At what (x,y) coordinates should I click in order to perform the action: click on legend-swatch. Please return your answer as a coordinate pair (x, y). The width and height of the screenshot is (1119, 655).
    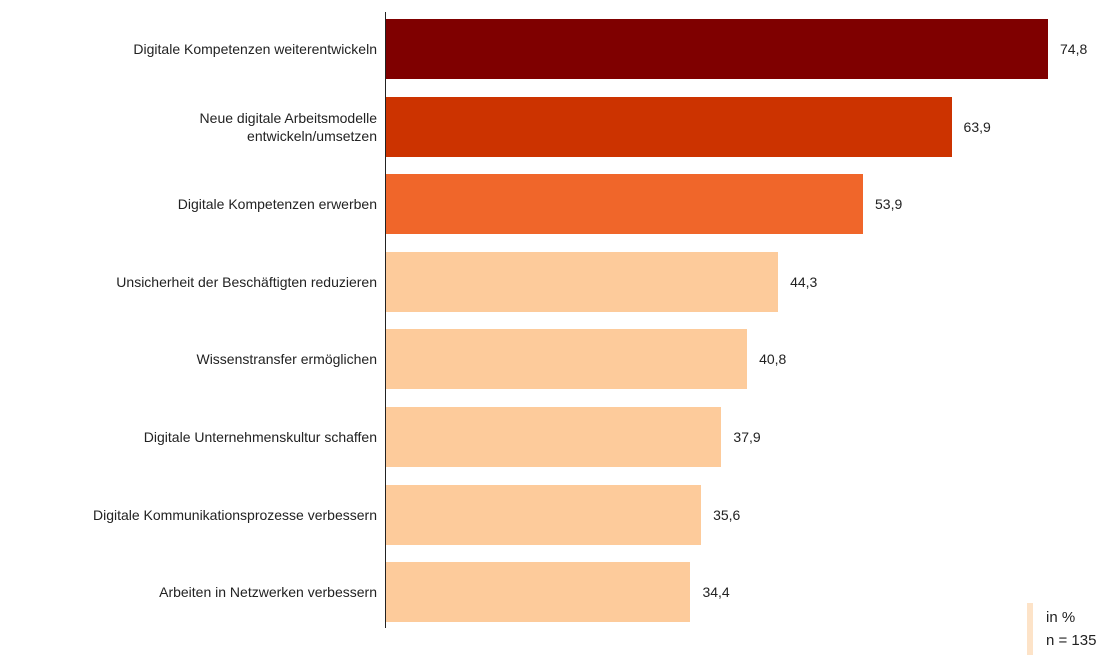
    Looking at the image, I should click on (1030, 629).